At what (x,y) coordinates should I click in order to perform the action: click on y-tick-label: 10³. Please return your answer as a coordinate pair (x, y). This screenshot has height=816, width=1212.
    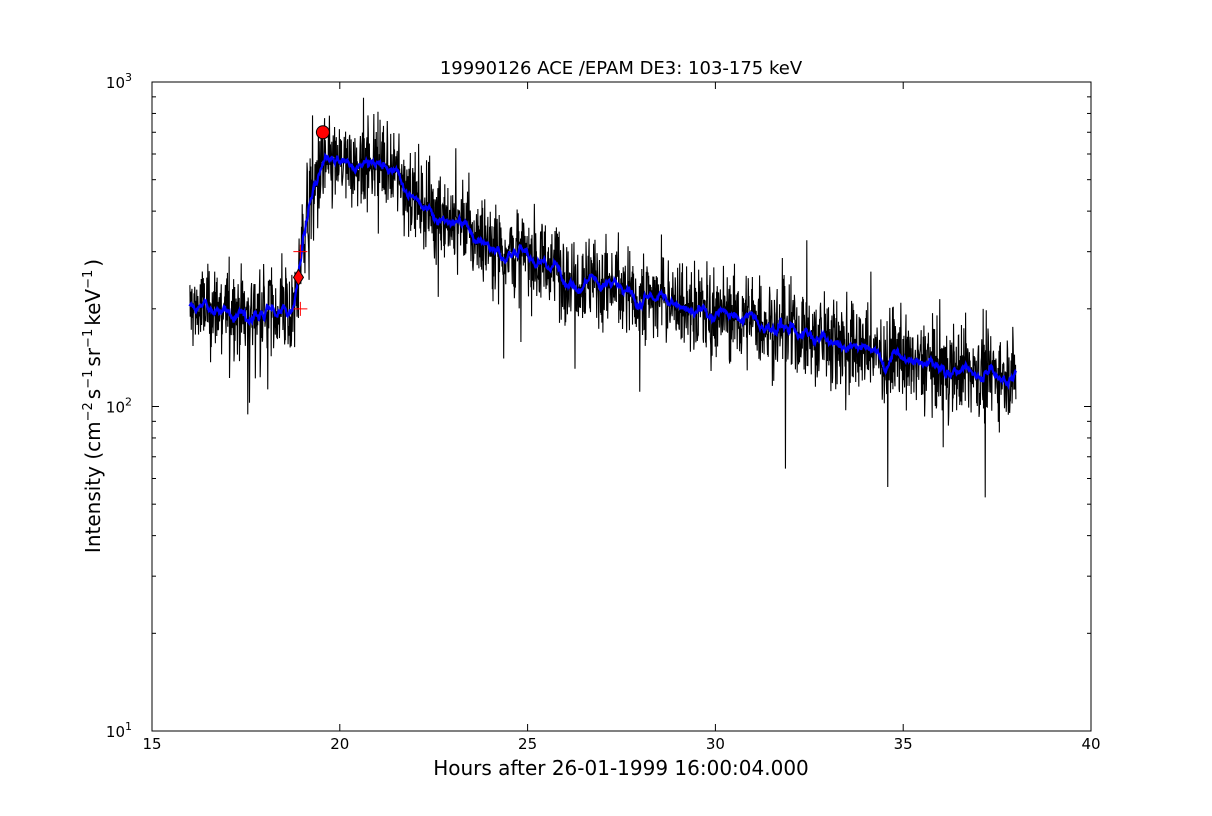
    Looking at the image, I should click on (119, 81).